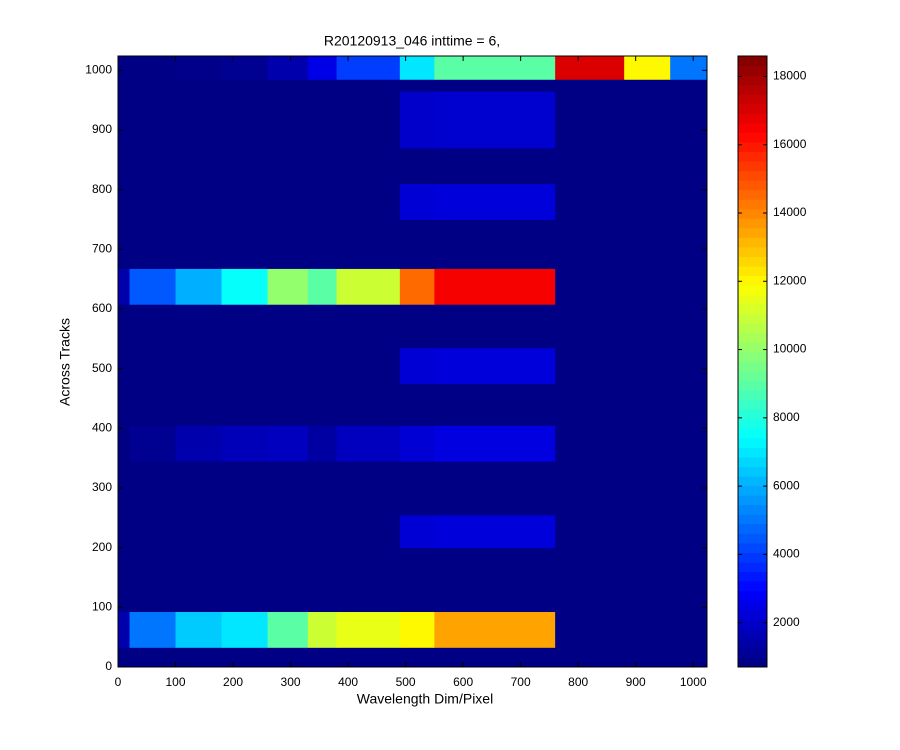 The image size is (900, 750). Describe the element at coordinates (233, 682) in the screenshot. I see `x-tick-label: 200` at that location.